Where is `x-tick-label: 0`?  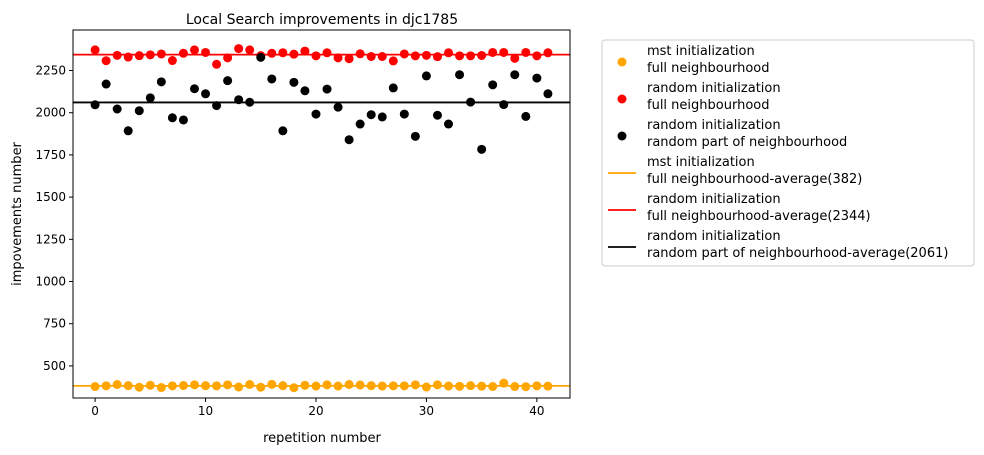
x-tick-label: 0 is located at coordinates (95, 411).